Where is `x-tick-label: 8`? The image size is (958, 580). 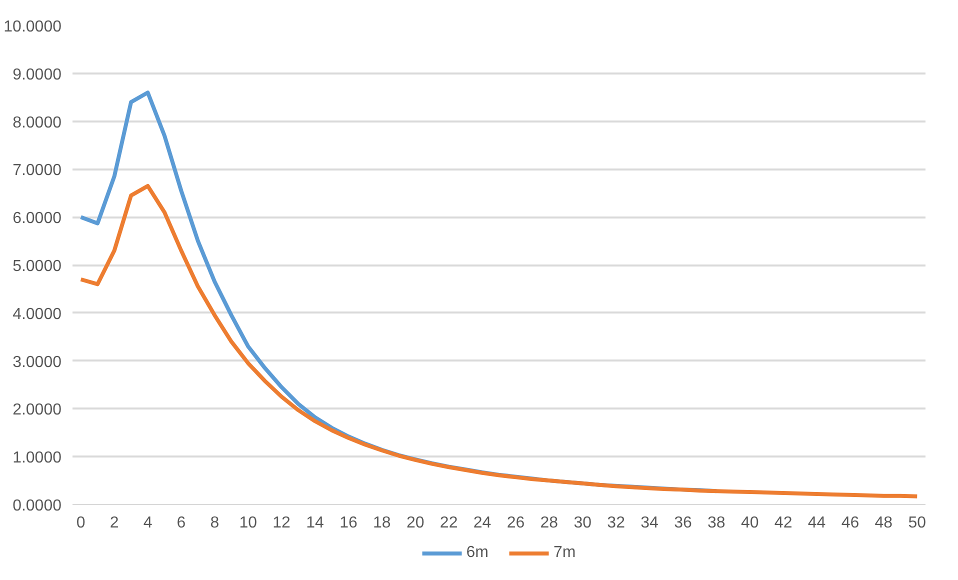
x-tick-label: 8 is located at coordinates (215, 523).